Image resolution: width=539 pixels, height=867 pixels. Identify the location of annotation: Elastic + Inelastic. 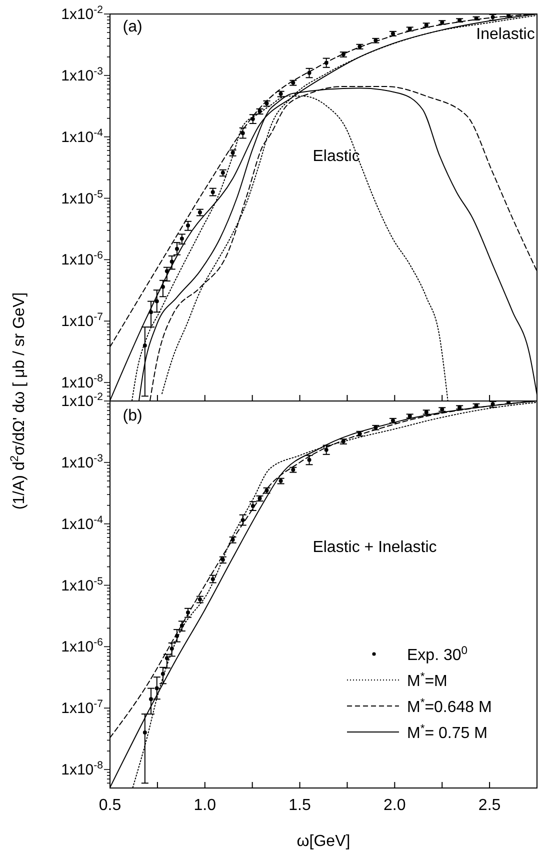
(374, 547).